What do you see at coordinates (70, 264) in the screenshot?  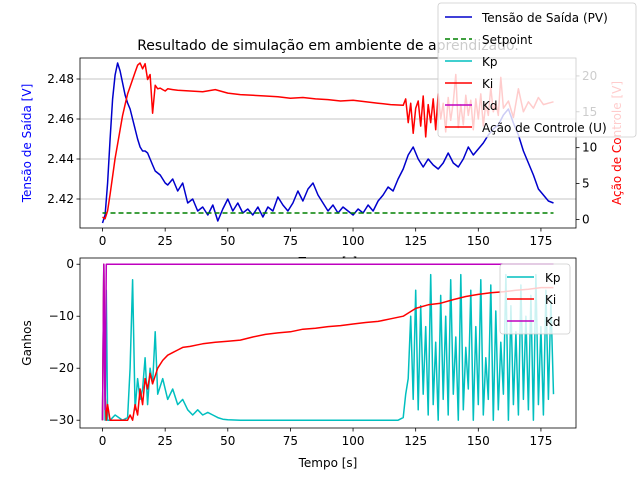 I see `bottom-y-tick-label-0: 0` at bounding box center [70, 264].